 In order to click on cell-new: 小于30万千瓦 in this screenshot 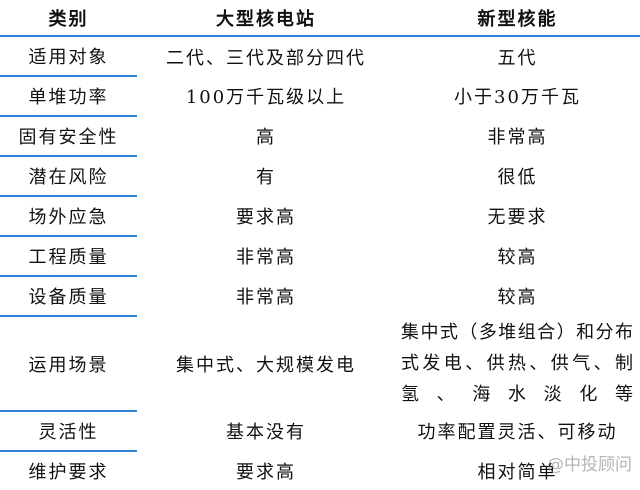, I will do `click(517, 97)`.